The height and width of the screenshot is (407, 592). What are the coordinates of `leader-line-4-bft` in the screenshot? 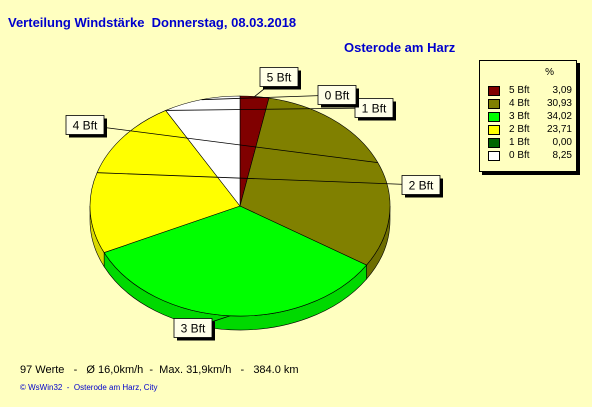 It's located at (231, 144).